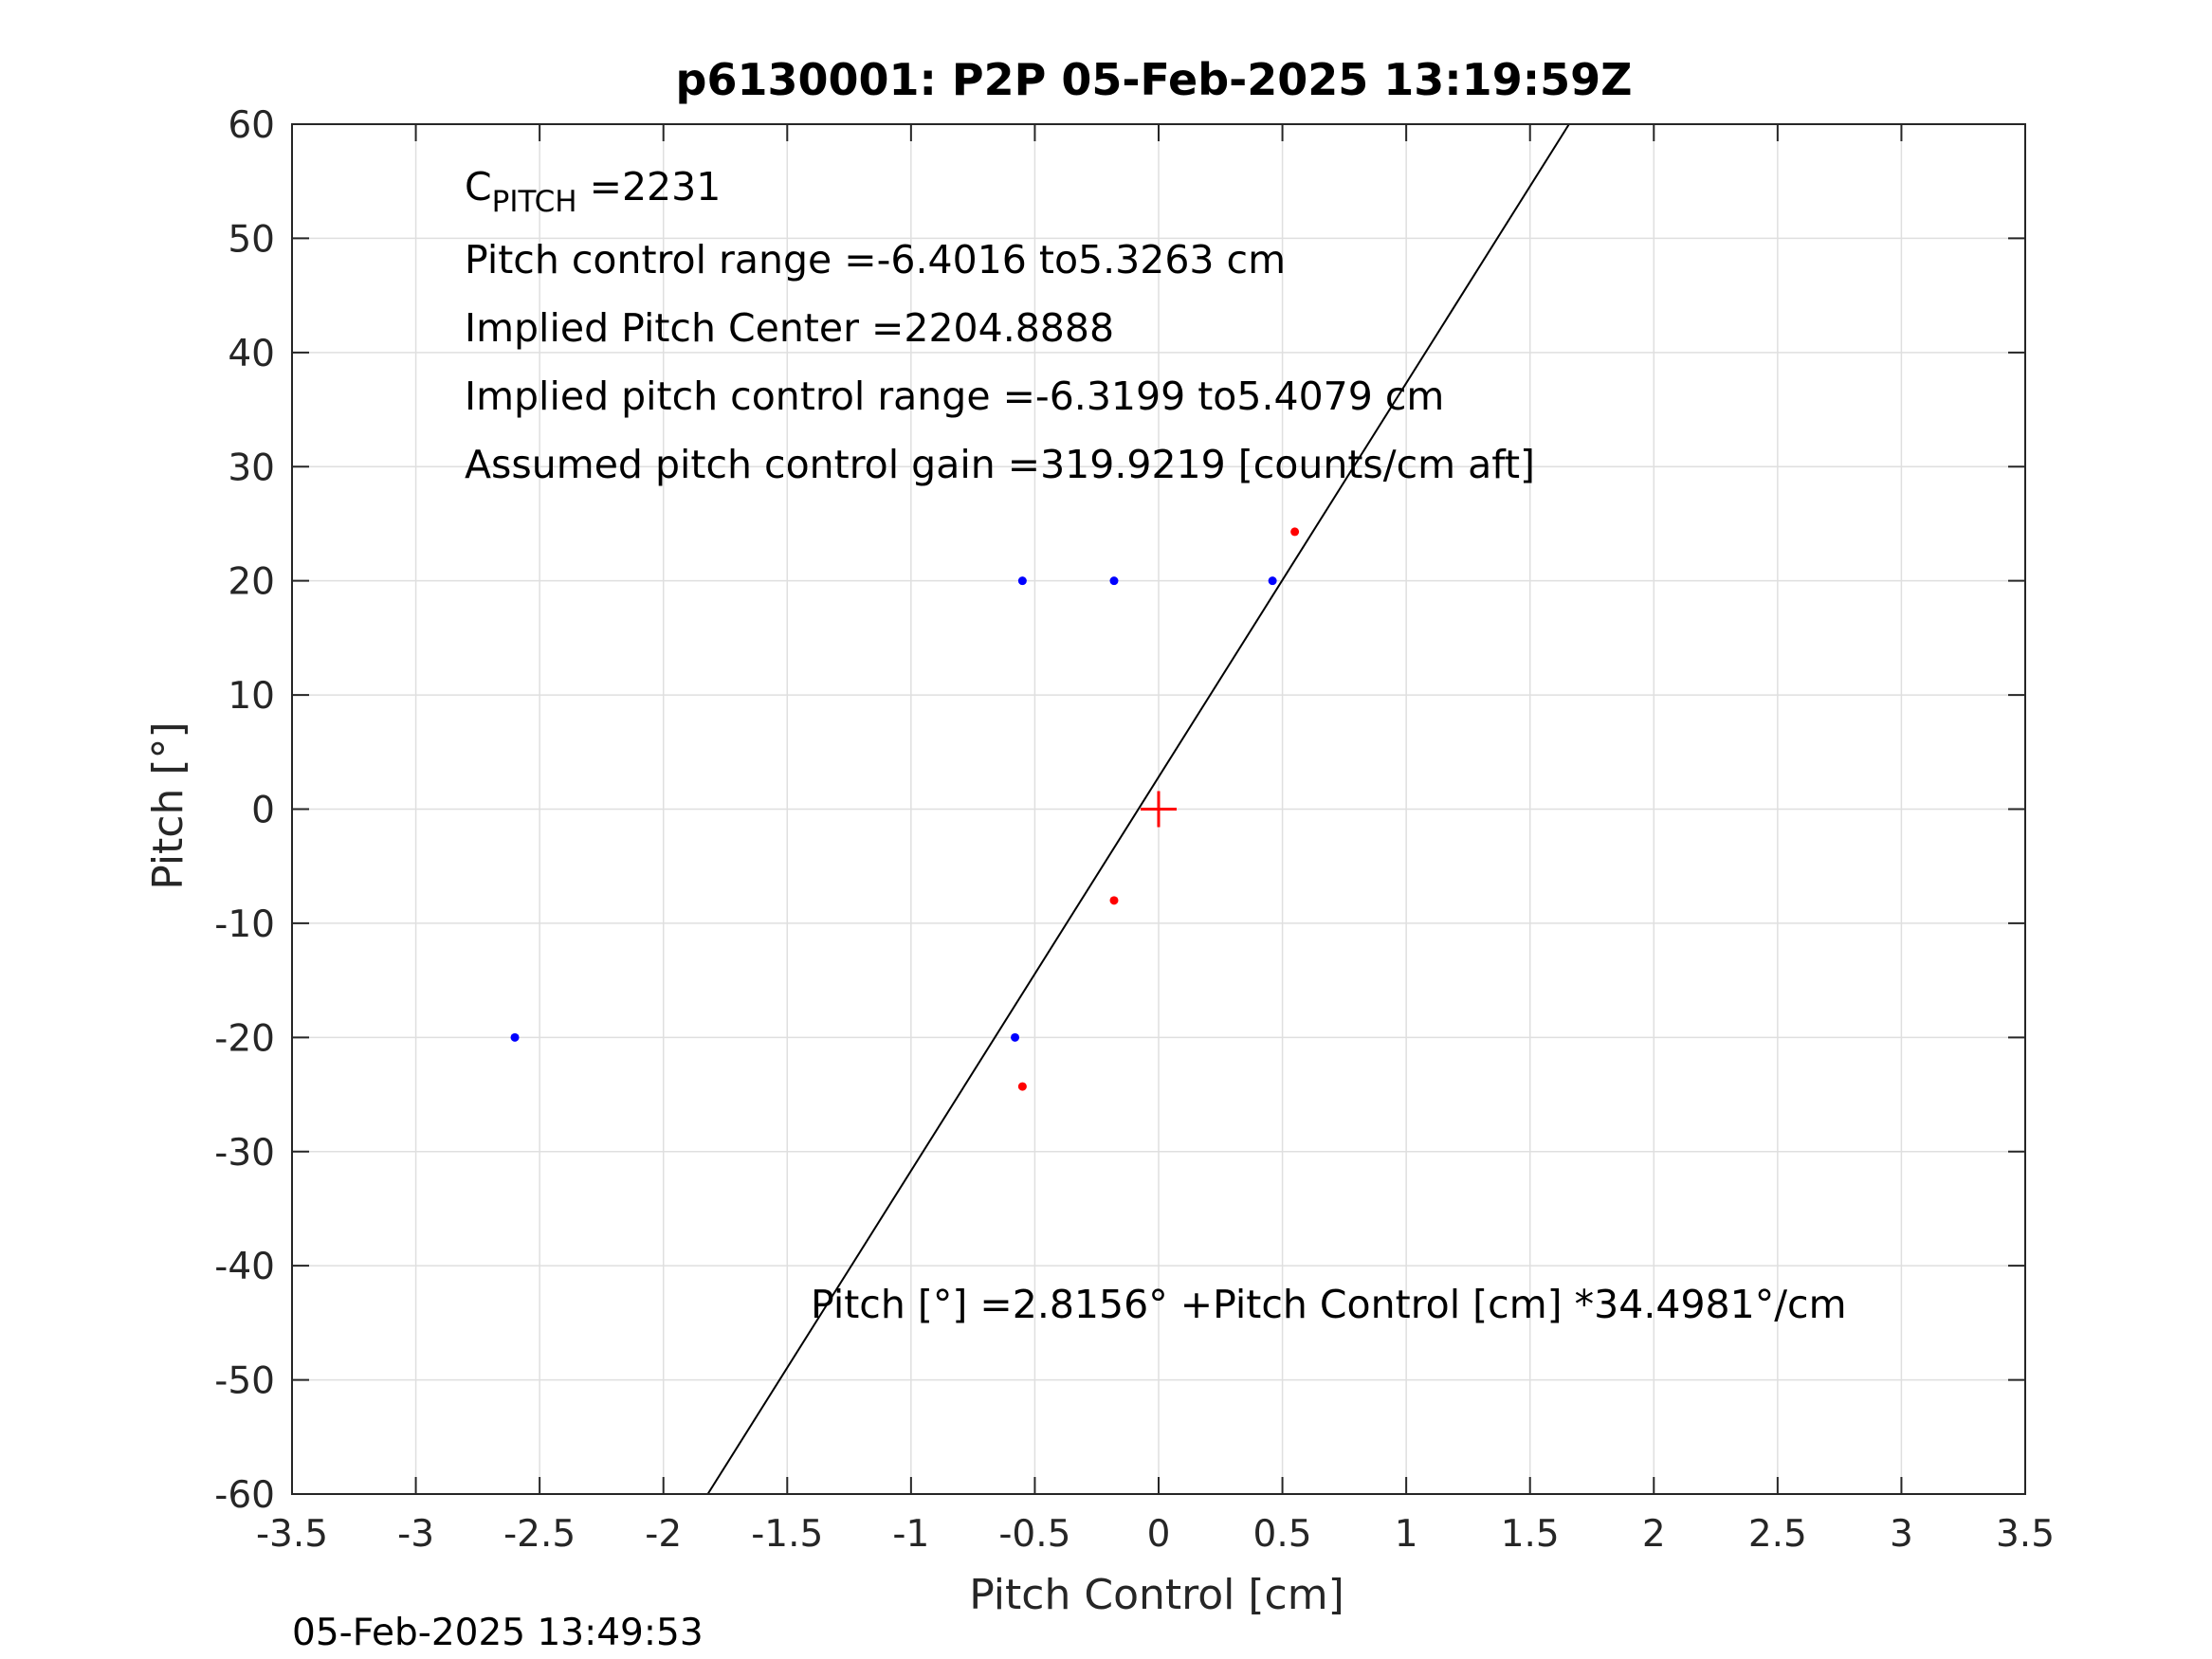 The image size is (2212, 1659). I want to click on y-tick-label: 20, so click(251, 582).